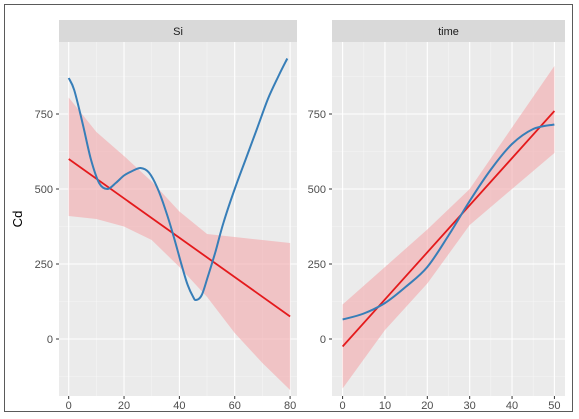 The image size is (579, 419). What do you see at coordinates (470, 406) in the screenshot?
I see `x-tick-label: 30` at bounding box center [470, 406].